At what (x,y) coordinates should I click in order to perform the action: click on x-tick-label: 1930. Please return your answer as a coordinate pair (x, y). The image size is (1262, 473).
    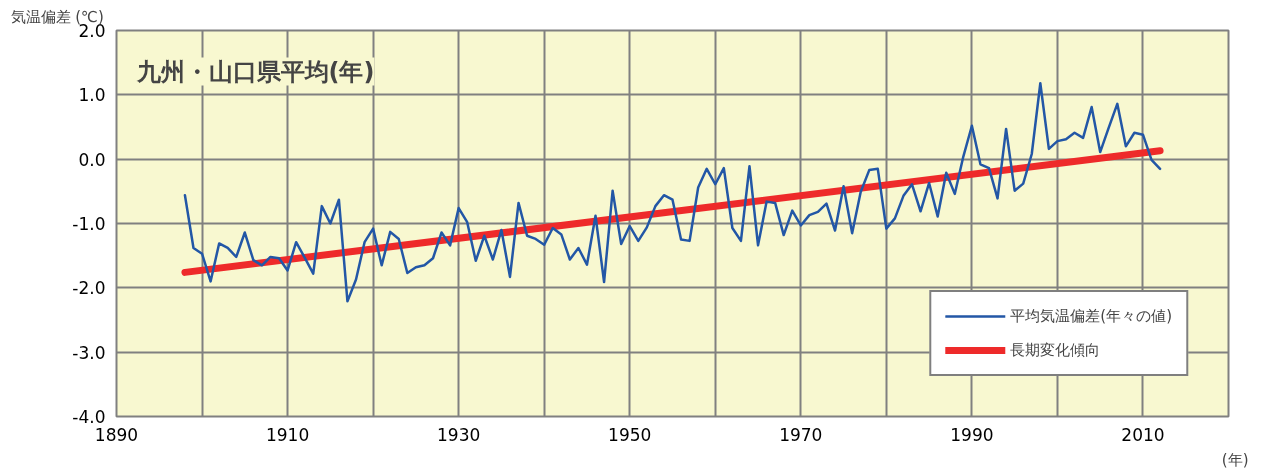
    Looking at the image, I should click on (459, 434).